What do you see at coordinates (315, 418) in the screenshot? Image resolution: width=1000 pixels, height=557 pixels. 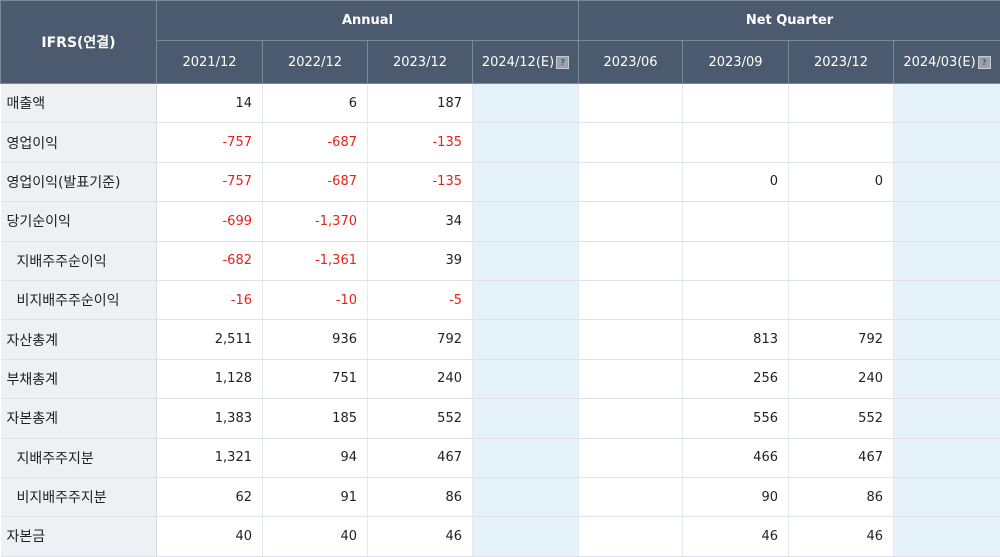 I see `table-cell: 185` at bounding box center [315, 418].